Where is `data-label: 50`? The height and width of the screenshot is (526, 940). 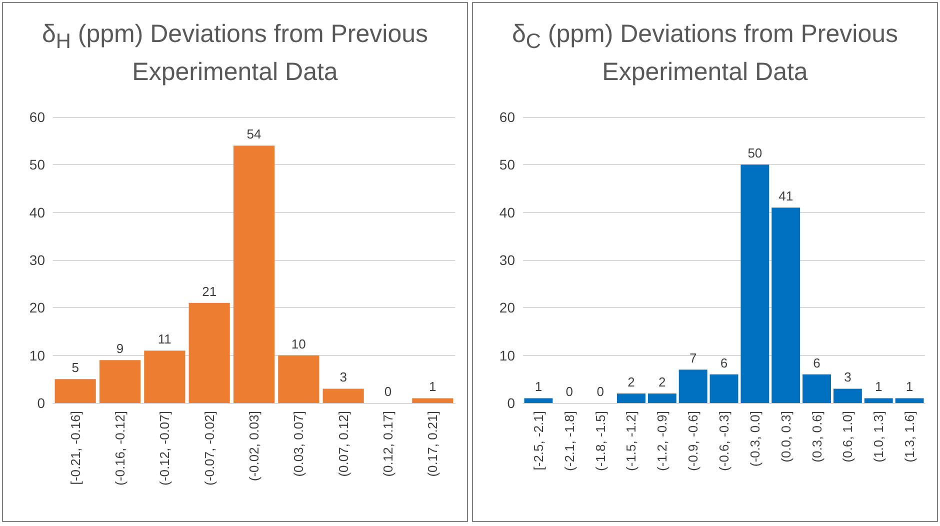 data-label: 50 is located at coordinates (755, 153).